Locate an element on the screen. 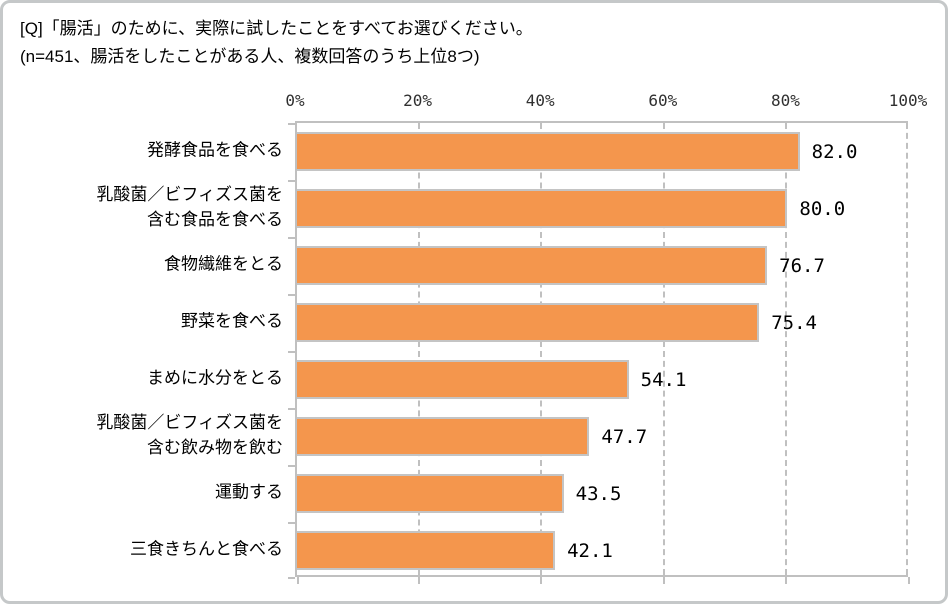  x-axis-tick-label: 40% is located at coordinates (540, 100).